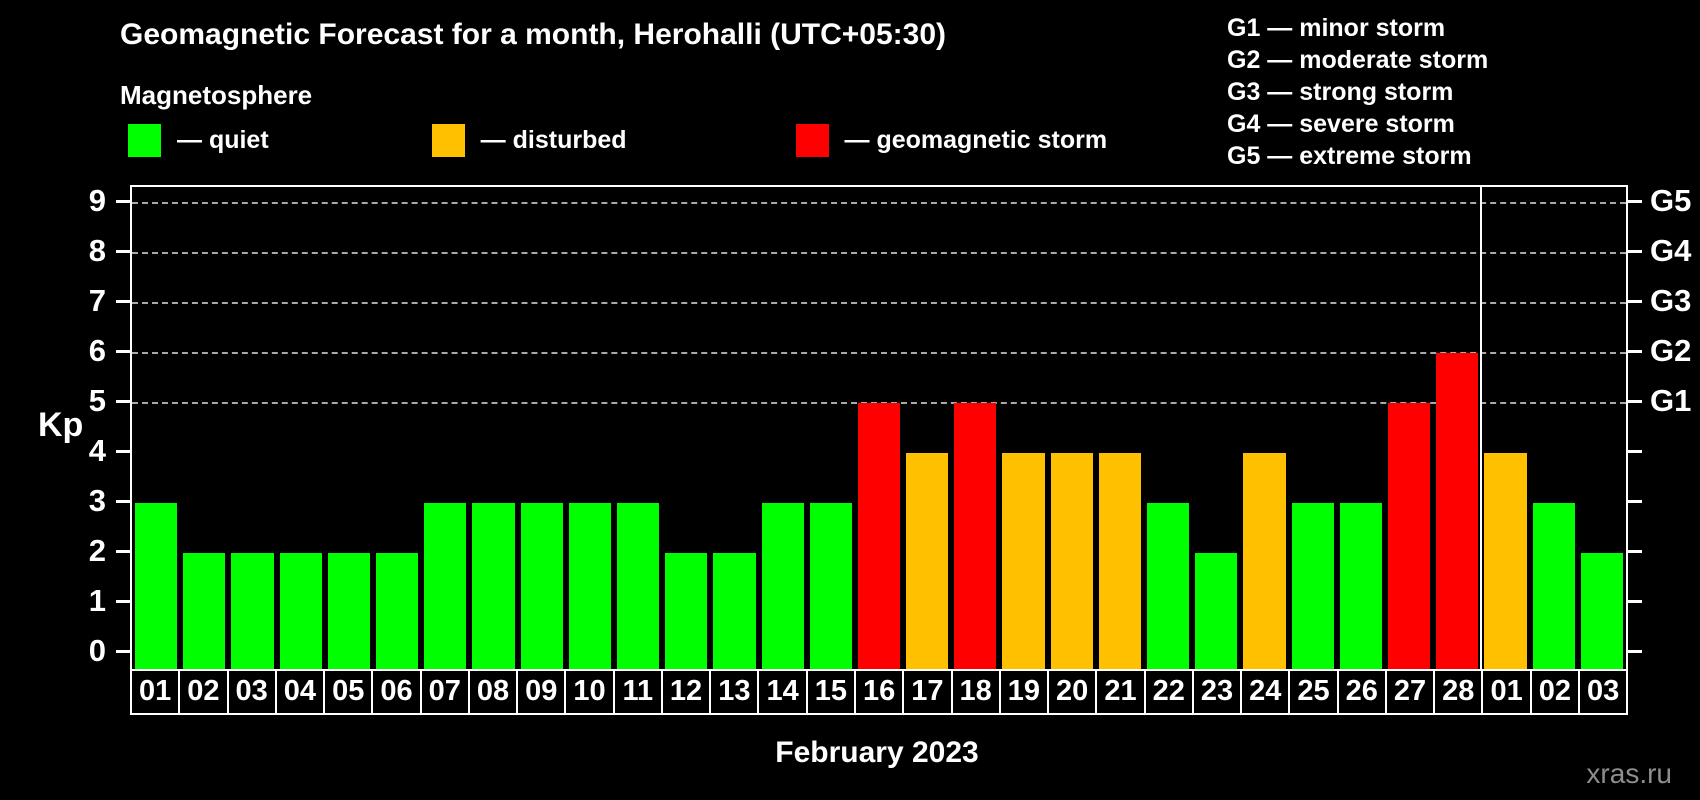 The image size is (1700, 800). I want to click on x-tick-label-feb-11: 11, so click(639, 691).